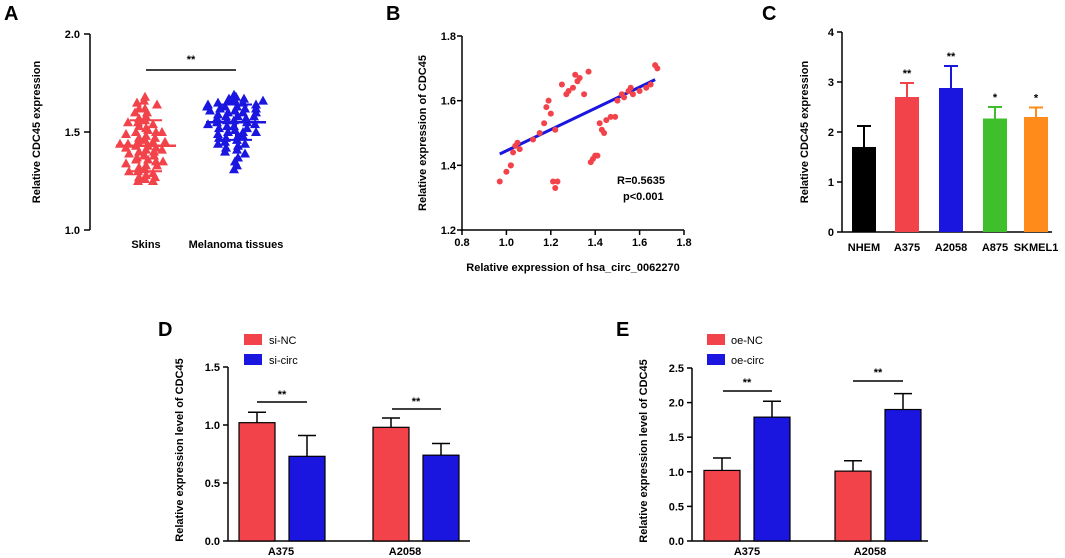 The width and height of the screenshot is (1065, 558). I want to click on panel-e-ytick-label: 2.0, so click(676, 404).